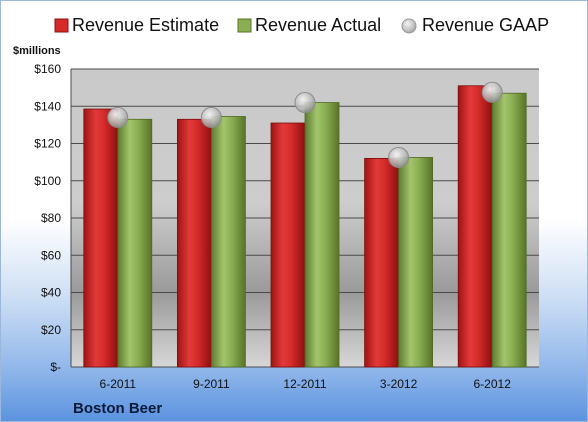 The height and width of the screenshot is (422, 588). Describe the element at coordinates (55, 367) in the screenshot. I see `y-tick-label: $-` at that location.